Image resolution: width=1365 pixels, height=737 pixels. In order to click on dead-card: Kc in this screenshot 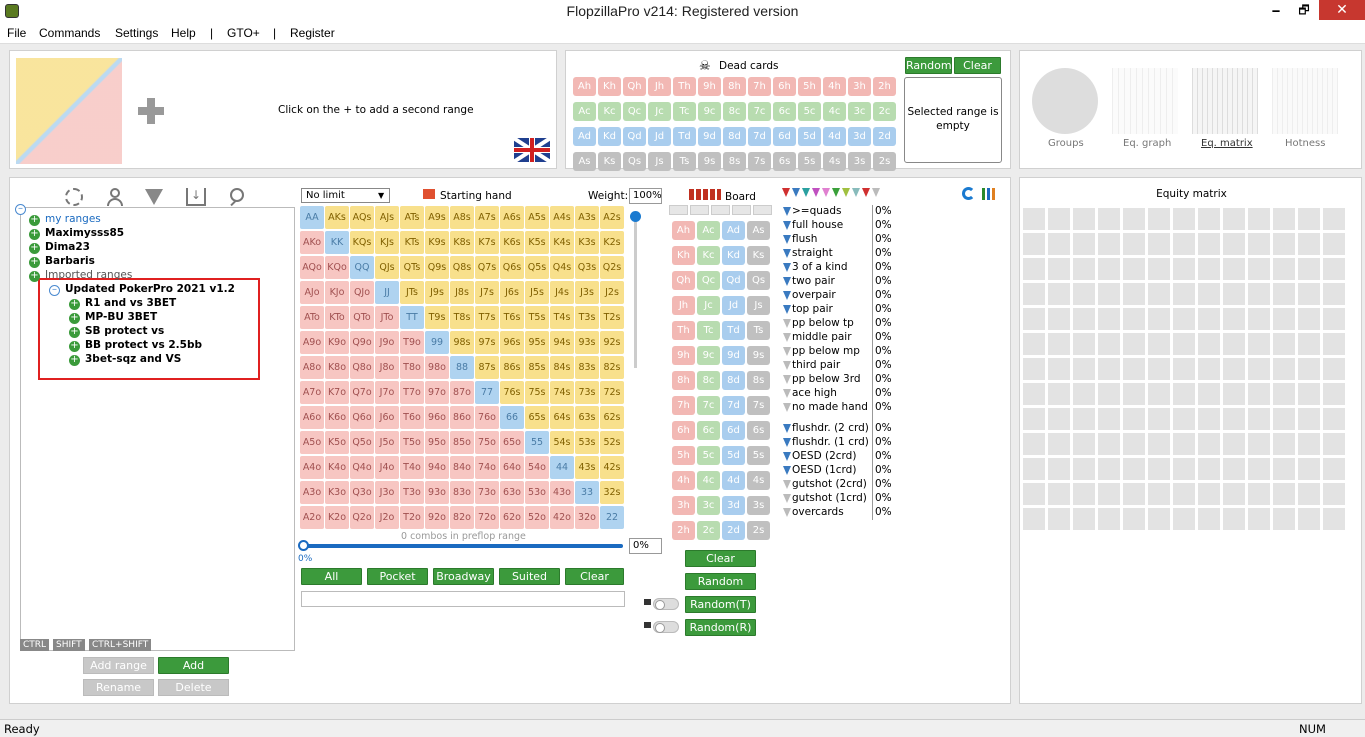, I will do `click(609, 111)`.